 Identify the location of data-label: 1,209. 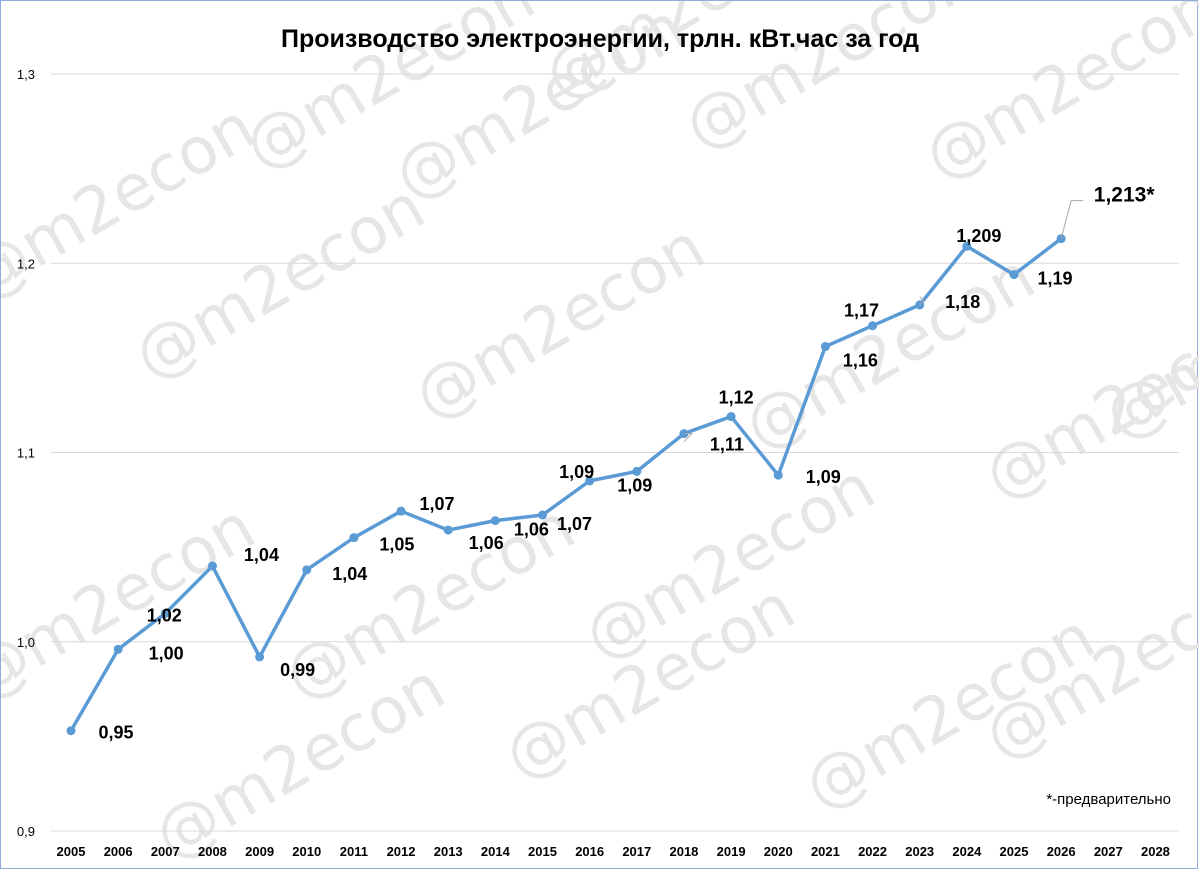
(978, 236).